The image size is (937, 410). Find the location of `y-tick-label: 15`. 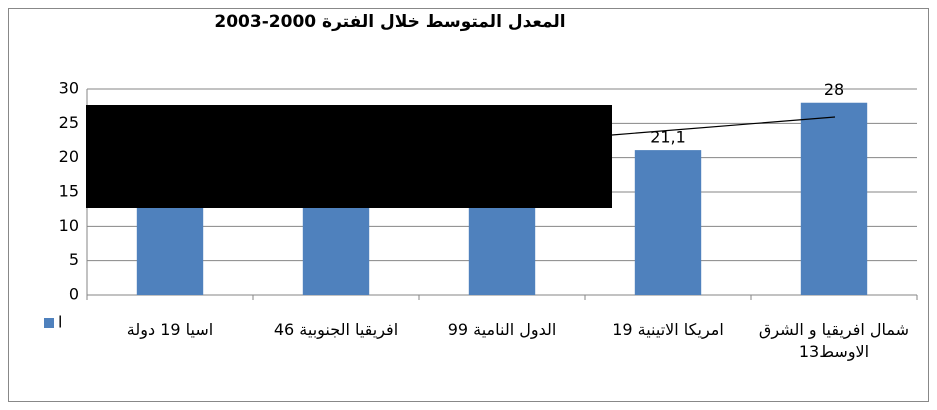

y-tick-label: 15 is located at coordinates (69, 191).